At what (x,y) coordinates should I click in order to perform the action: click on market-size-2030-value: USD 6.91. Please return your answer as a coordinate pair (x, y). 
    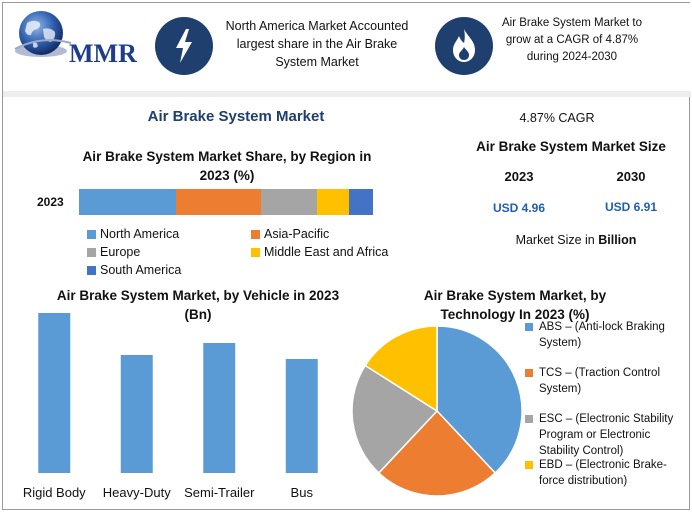
    Looking at the image, I should click on (631, 207).